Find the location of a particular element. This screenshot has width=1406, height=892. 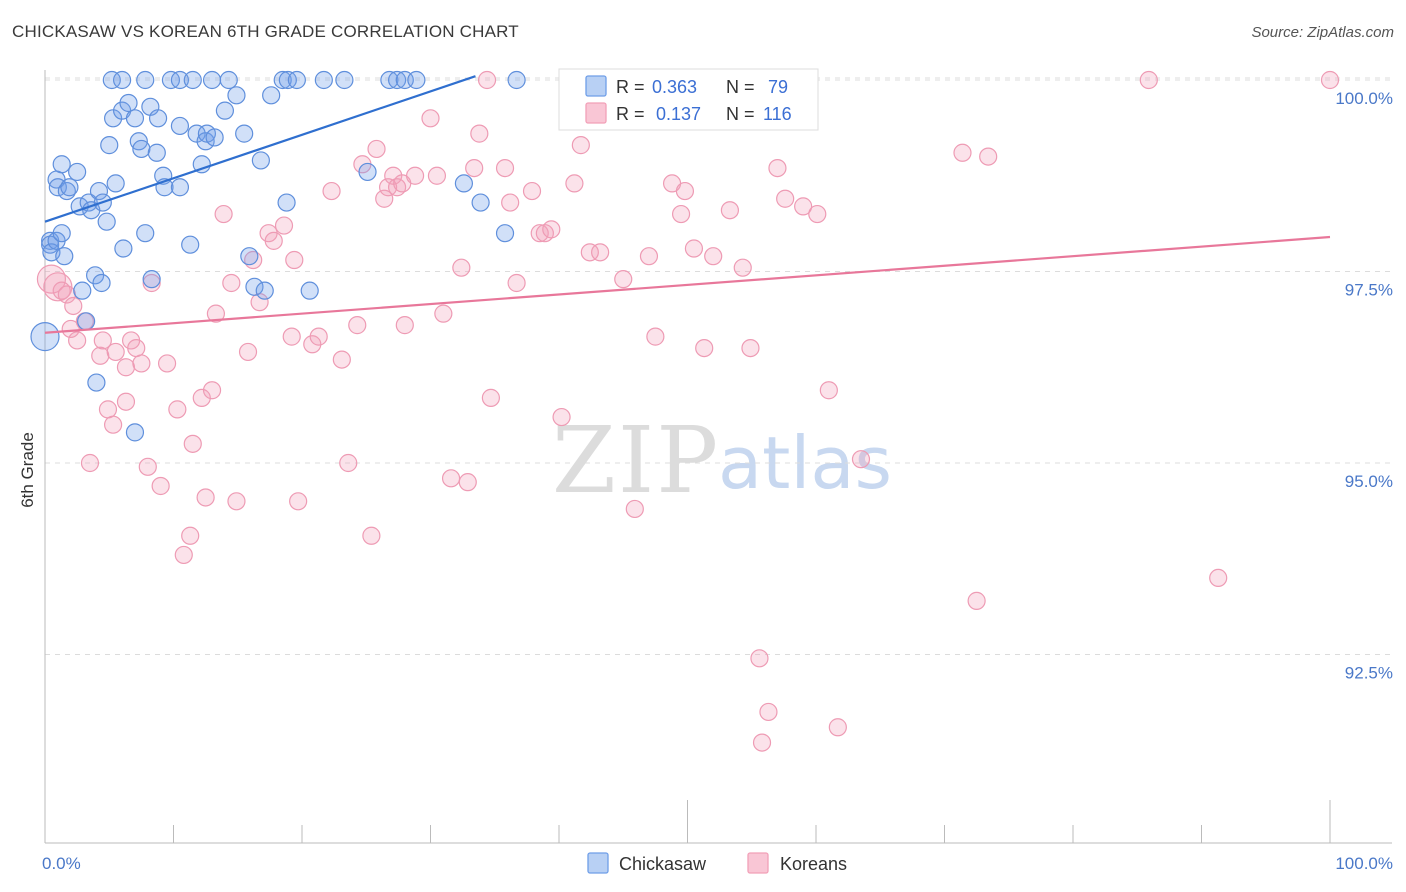

y-tick-label: 97.5% is located at coordinates (1369, 290).